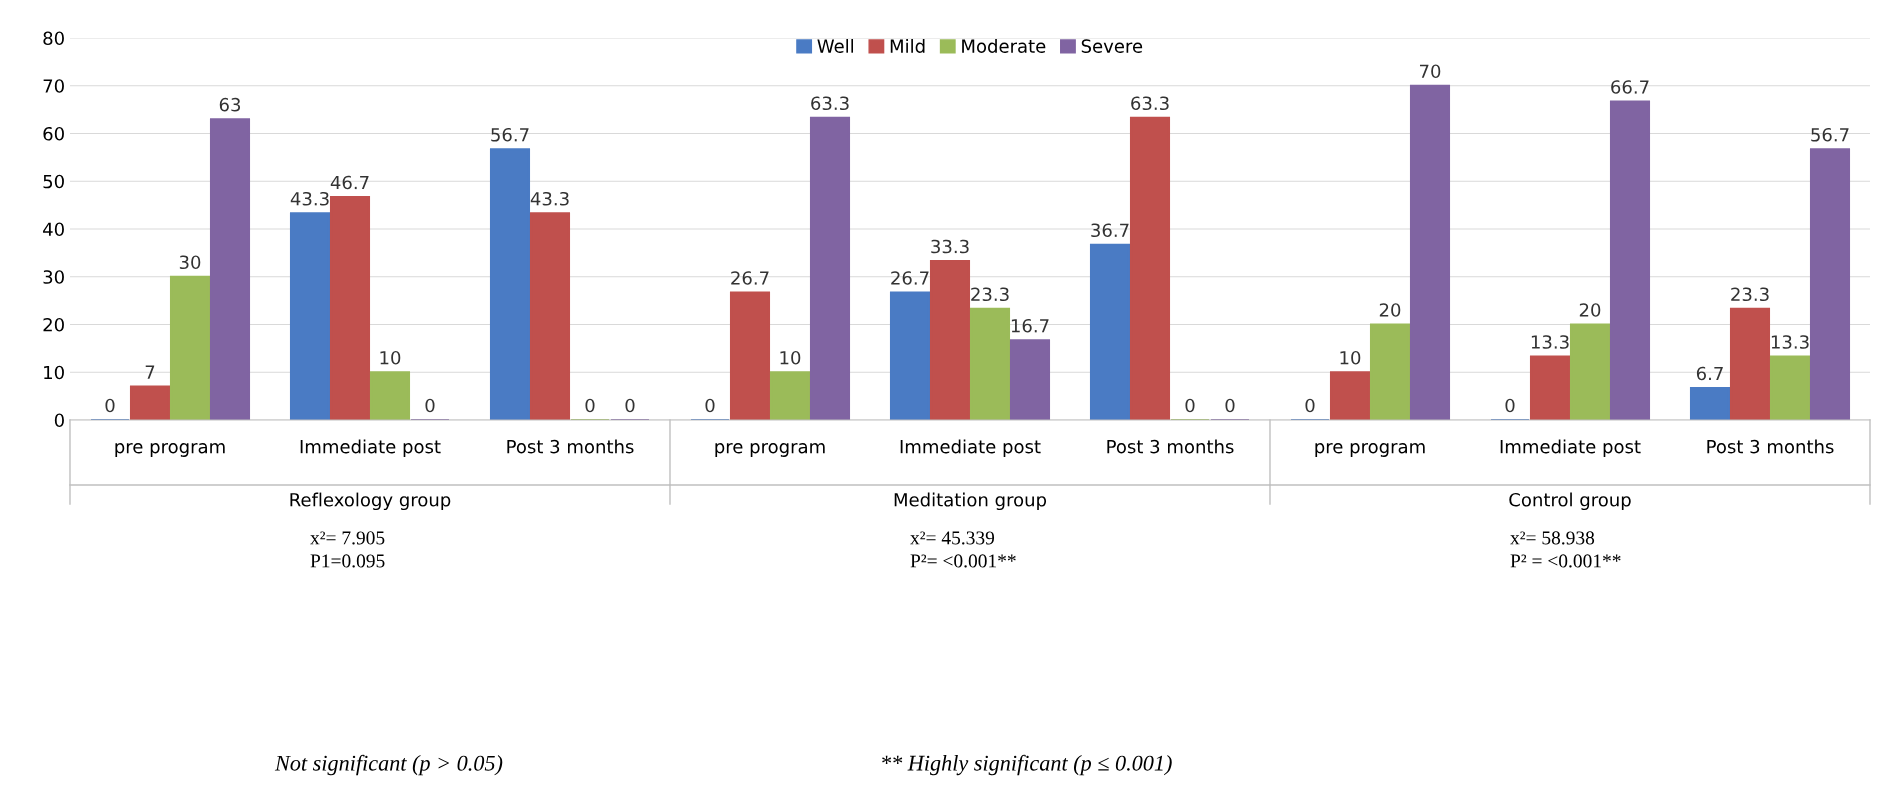 This screenshot has height=798, width=1885. What do you see at coordinates (349, 182) in the screenshot?
I see `data-label: 46.7` at bounding box center [349, 182].